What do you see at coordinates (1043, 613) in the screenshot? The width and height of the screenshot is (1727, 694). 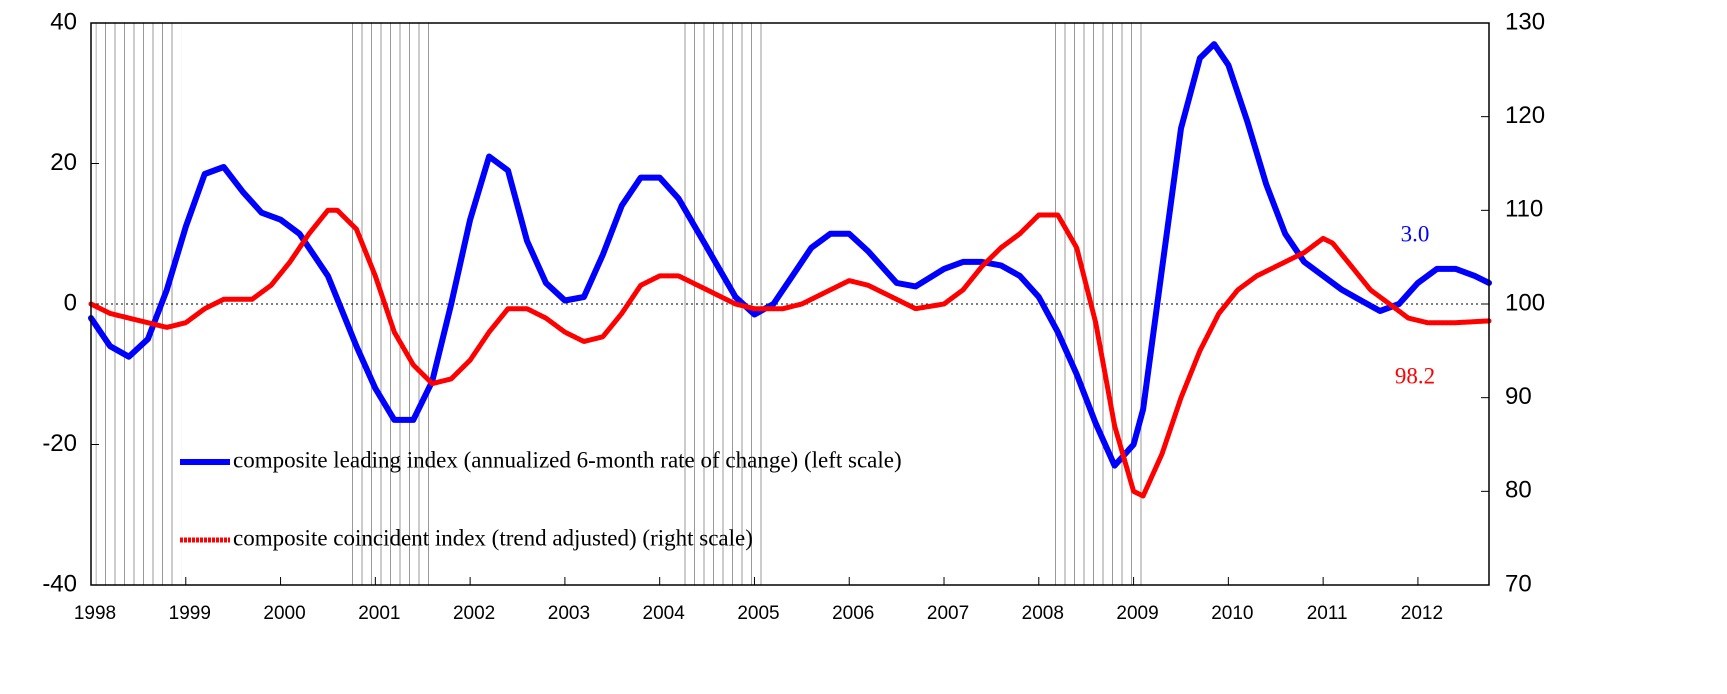 I see `x-tick-label: 2008` at bounding box center [1043, 613].